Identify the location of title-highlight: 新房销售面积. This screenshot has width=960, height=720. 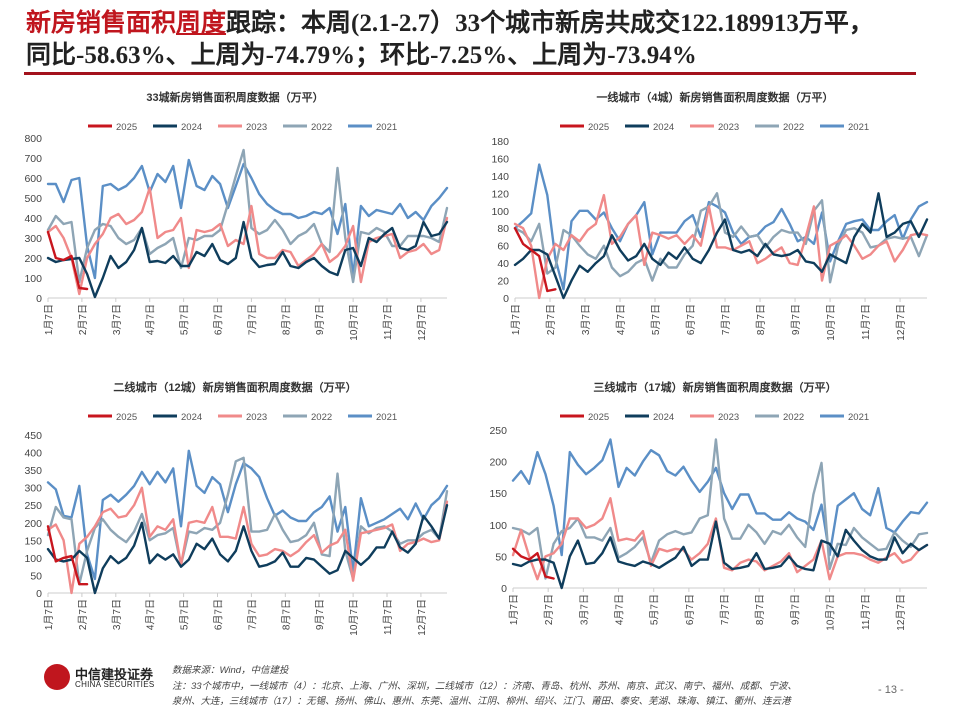
(101, 23).